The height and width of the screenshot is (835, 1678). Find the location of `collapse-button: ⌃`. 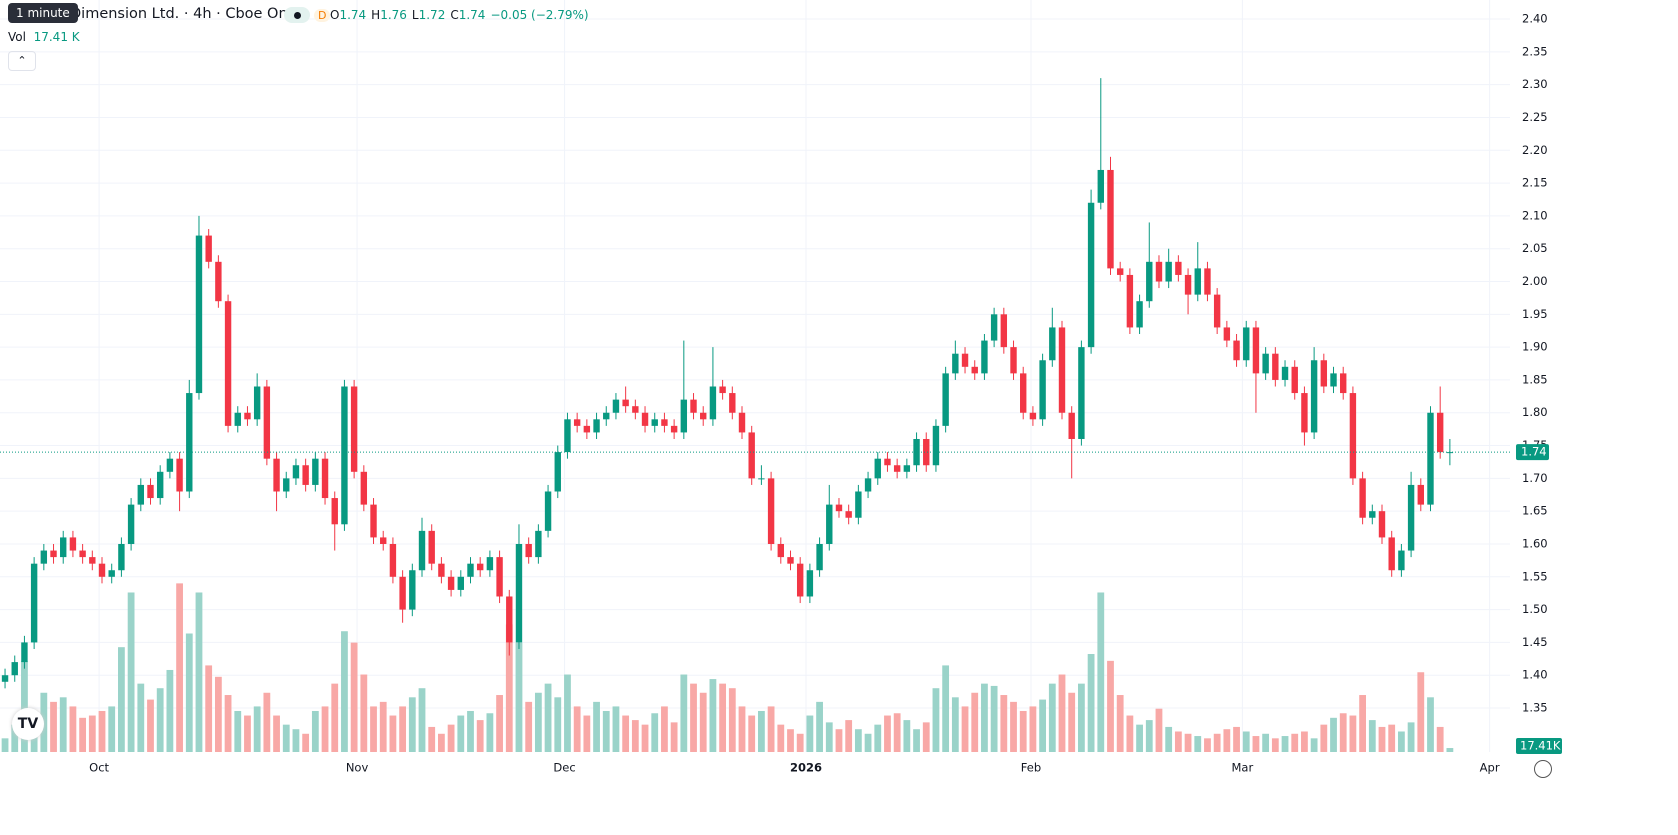

collapse-button: ⌃ is located at coordinates (22, 61).